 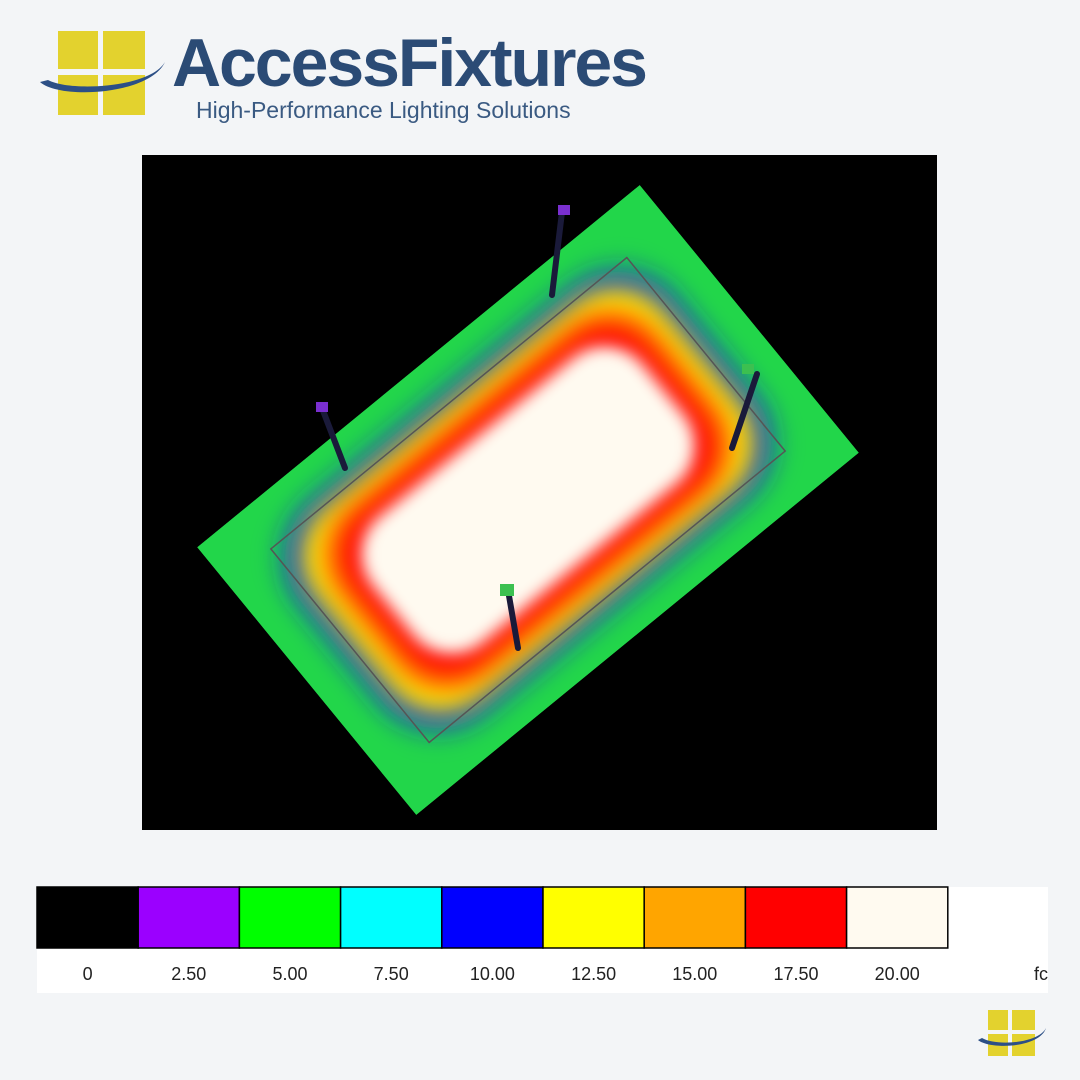 What do you see at coordinates (289, 974) in the screenshot?
I see `legend-label: 5.00` at bounding box center [289, 974].